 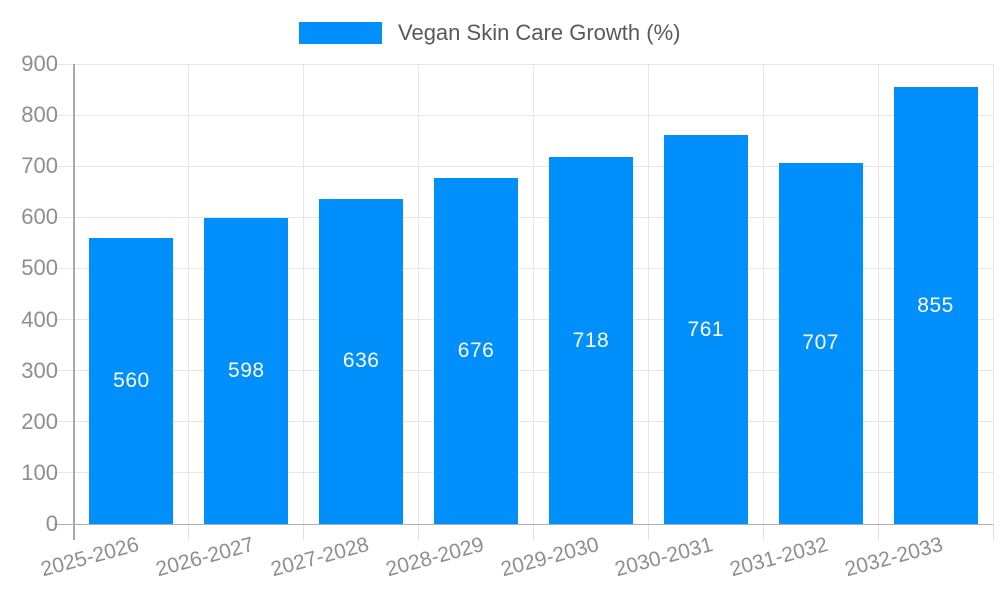 I want to click on y-axis-tick-label: 0, so click(x=51, y=523).